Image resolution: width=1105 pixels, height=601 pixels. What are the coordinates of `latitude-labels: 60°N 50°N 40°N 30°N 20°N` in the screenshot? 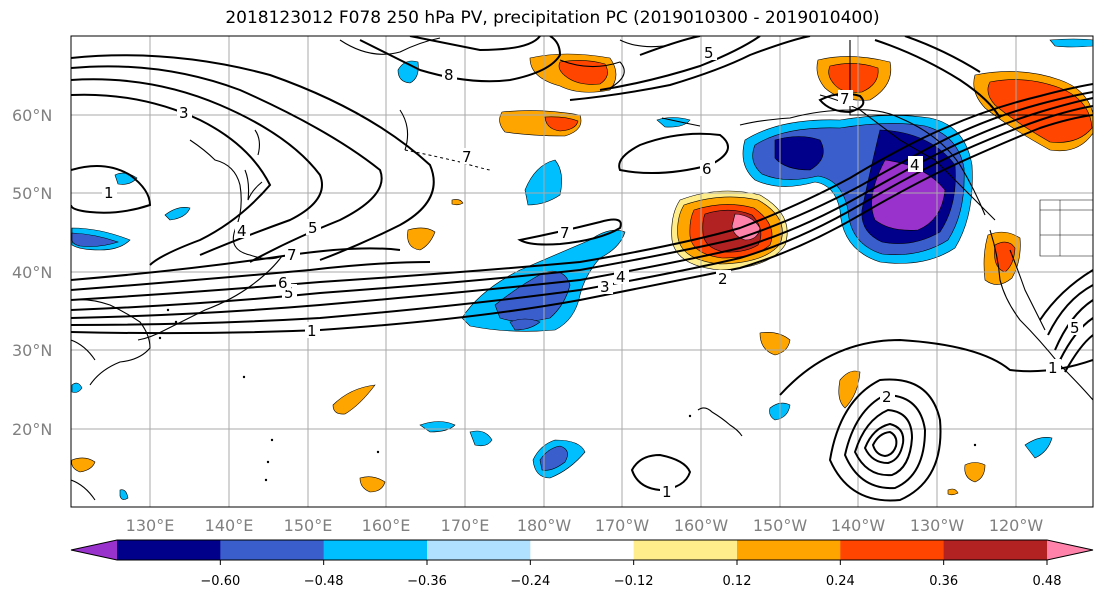 It's located at (32, 272).